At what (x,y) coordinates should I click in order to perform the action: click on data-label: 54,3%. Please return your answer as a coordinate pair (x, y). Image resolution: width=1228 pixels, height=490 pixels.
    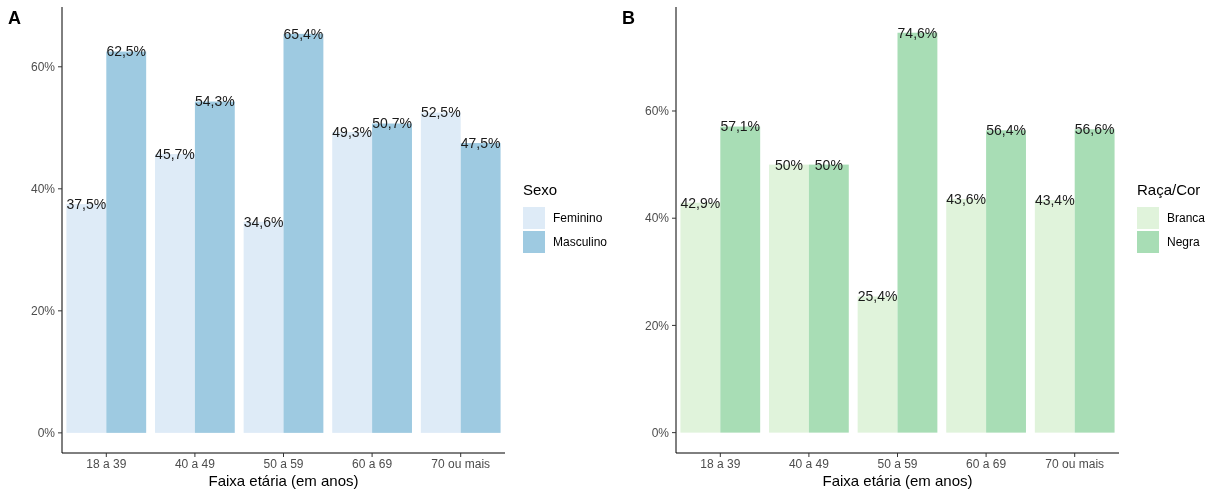
    Looking at the image, I should click on (214, 101).